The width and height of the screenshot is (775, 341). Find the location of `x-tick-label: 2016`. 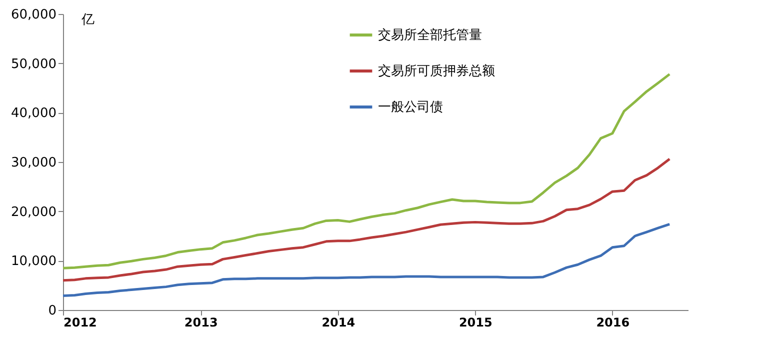

x-tick-label: 2016 is located at coordinates (613, 323).